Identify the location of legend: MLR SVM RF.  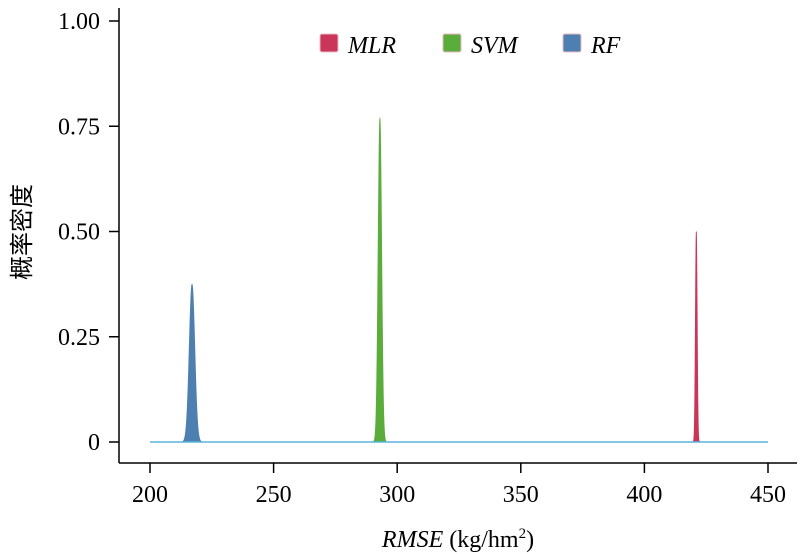
(470, 46).